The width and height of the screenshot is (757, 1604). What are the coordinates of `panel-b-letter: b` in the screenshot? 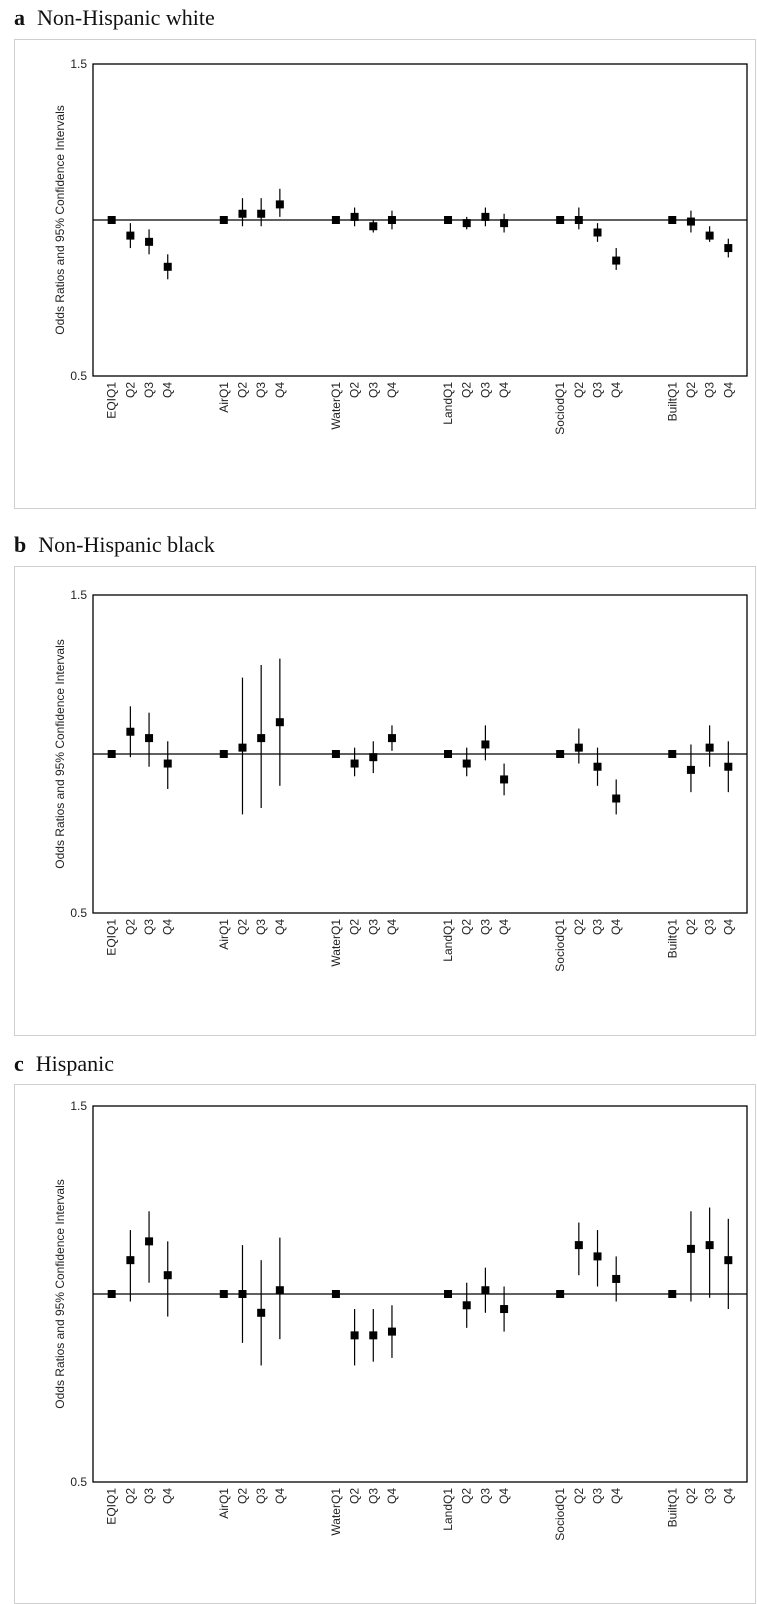 It's located at (20, 544).